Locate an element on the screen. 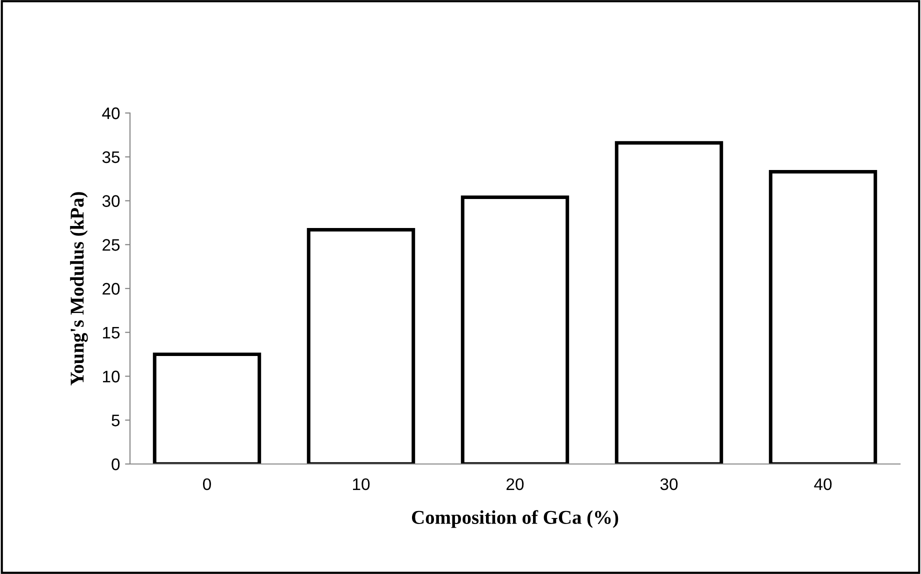  x-tick-label: 30 is located at coordinates (669, 484).